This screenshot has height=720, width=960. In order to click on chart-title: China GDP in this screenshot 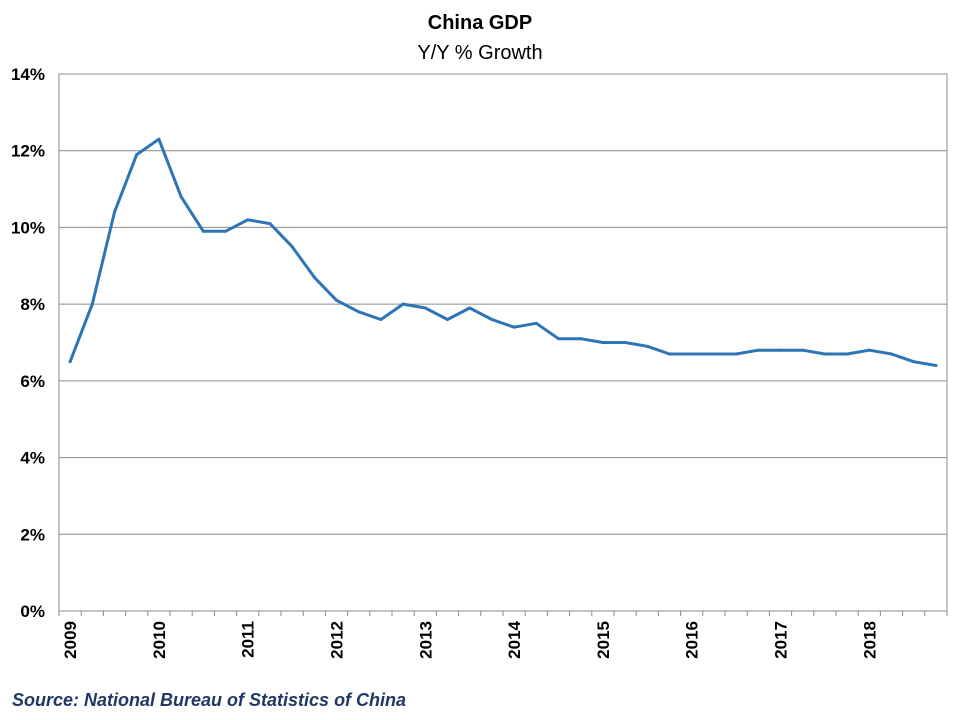, I will do `click(480, 23)`.